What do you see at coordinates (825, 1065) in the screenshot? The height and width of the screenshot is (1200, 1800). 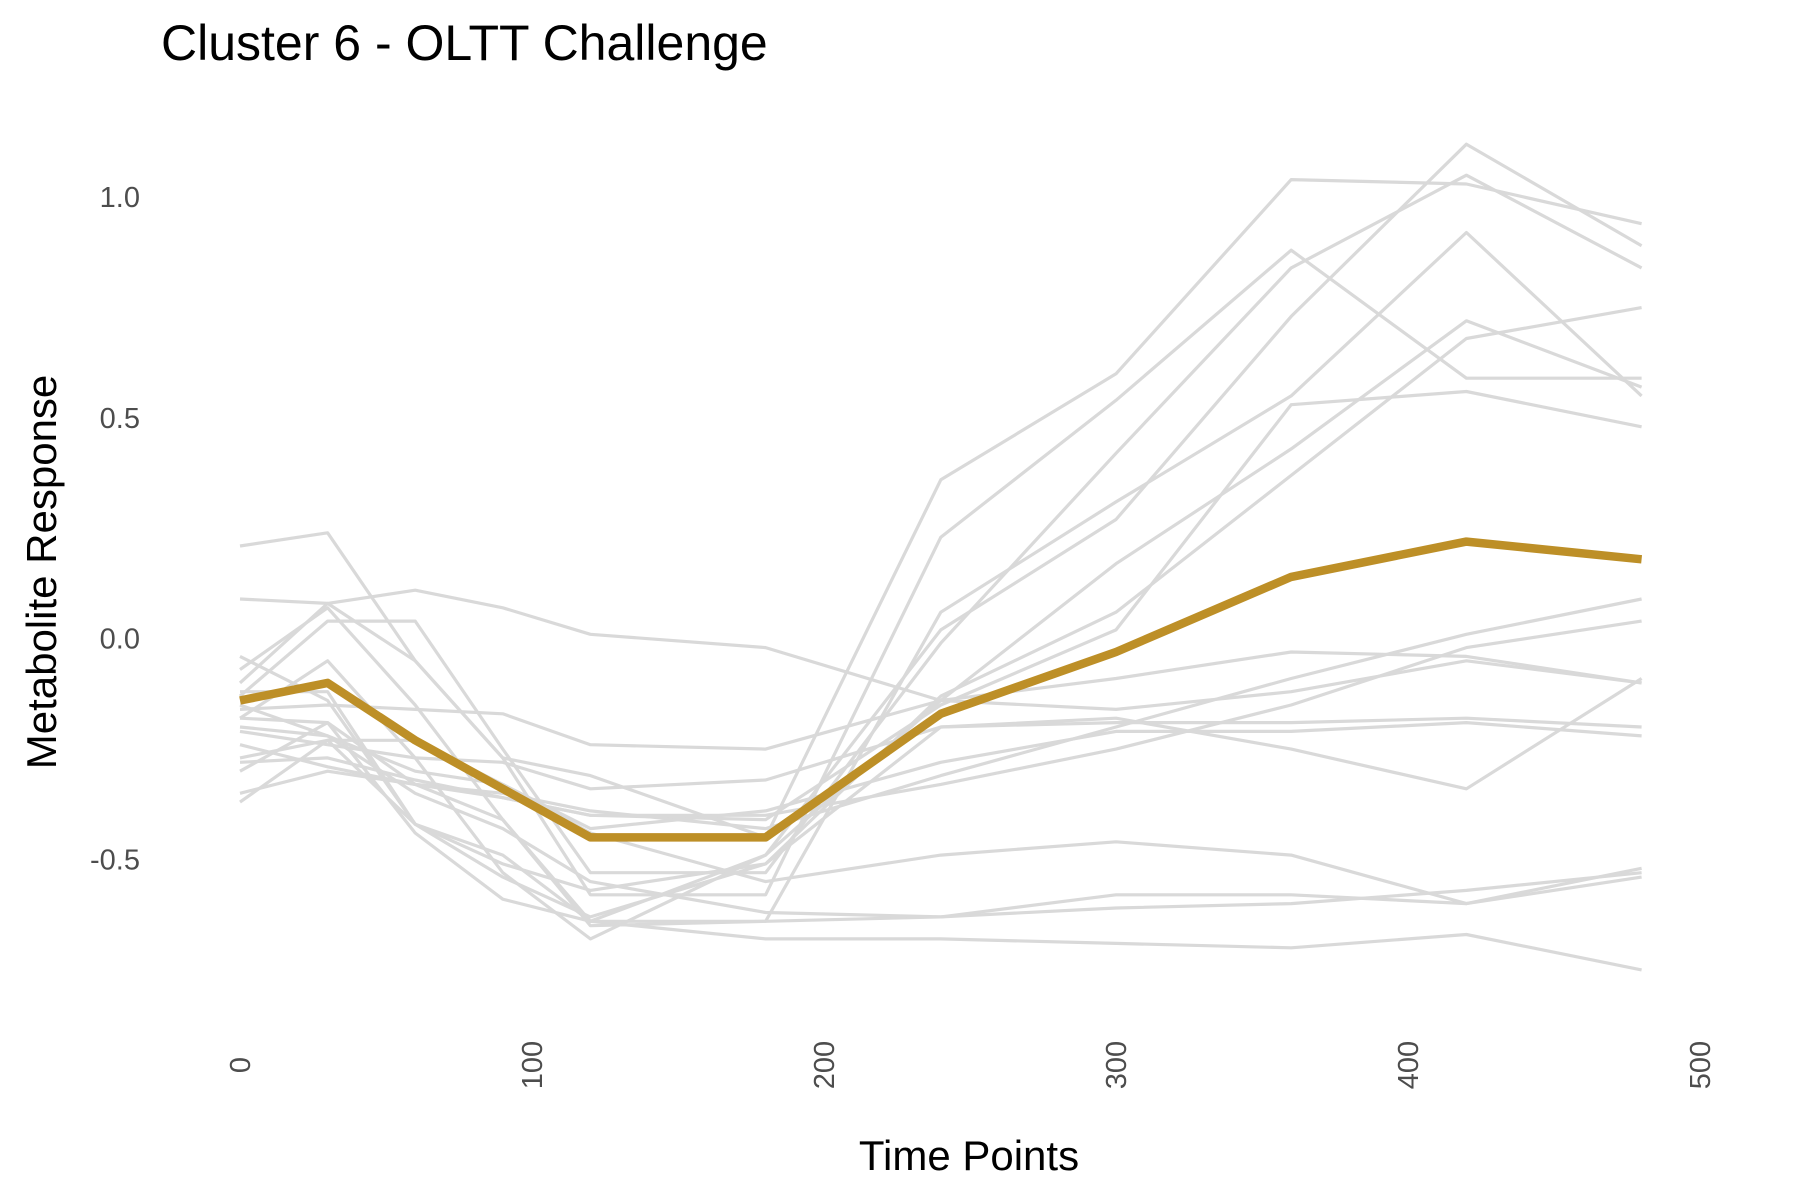 I see `x-tick-label: 200` at bounding box center [825, 1065].